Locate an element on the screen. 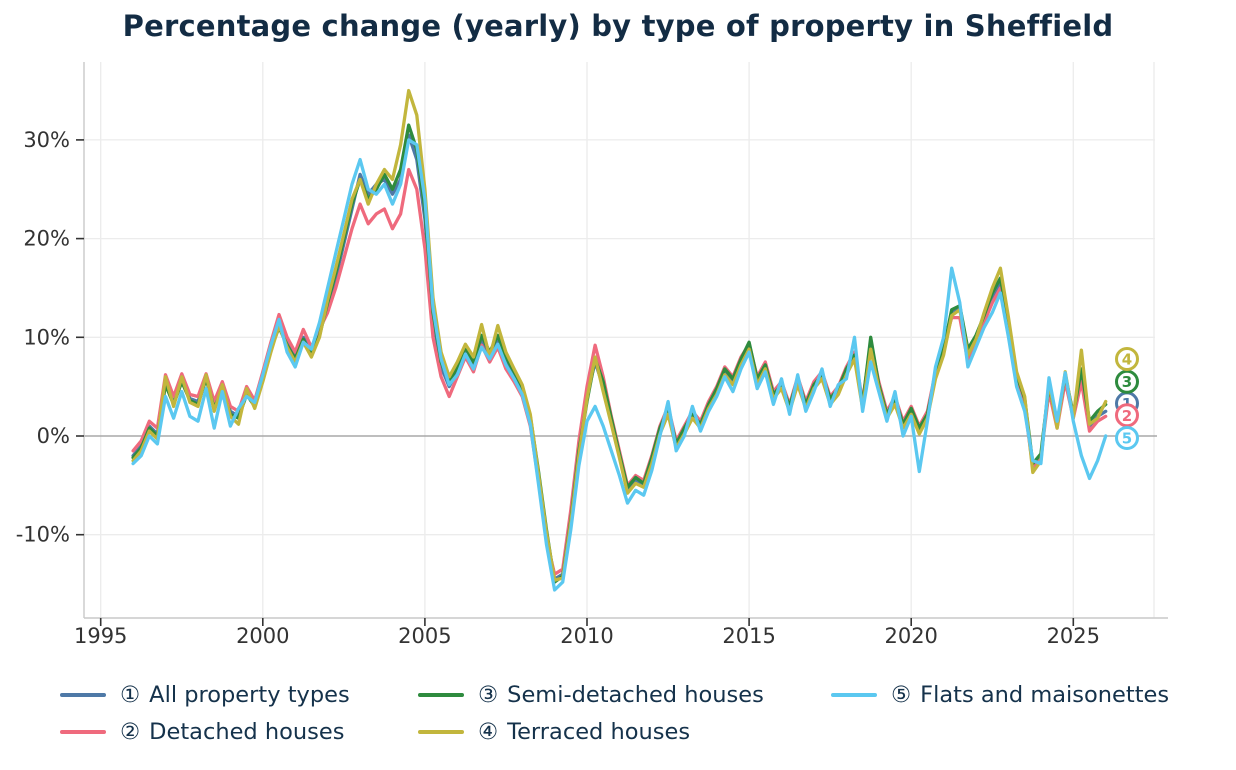 The width and height of the screenshot is (1236, 770). y-tick-label: 30% is located at coordinates (46, 140).